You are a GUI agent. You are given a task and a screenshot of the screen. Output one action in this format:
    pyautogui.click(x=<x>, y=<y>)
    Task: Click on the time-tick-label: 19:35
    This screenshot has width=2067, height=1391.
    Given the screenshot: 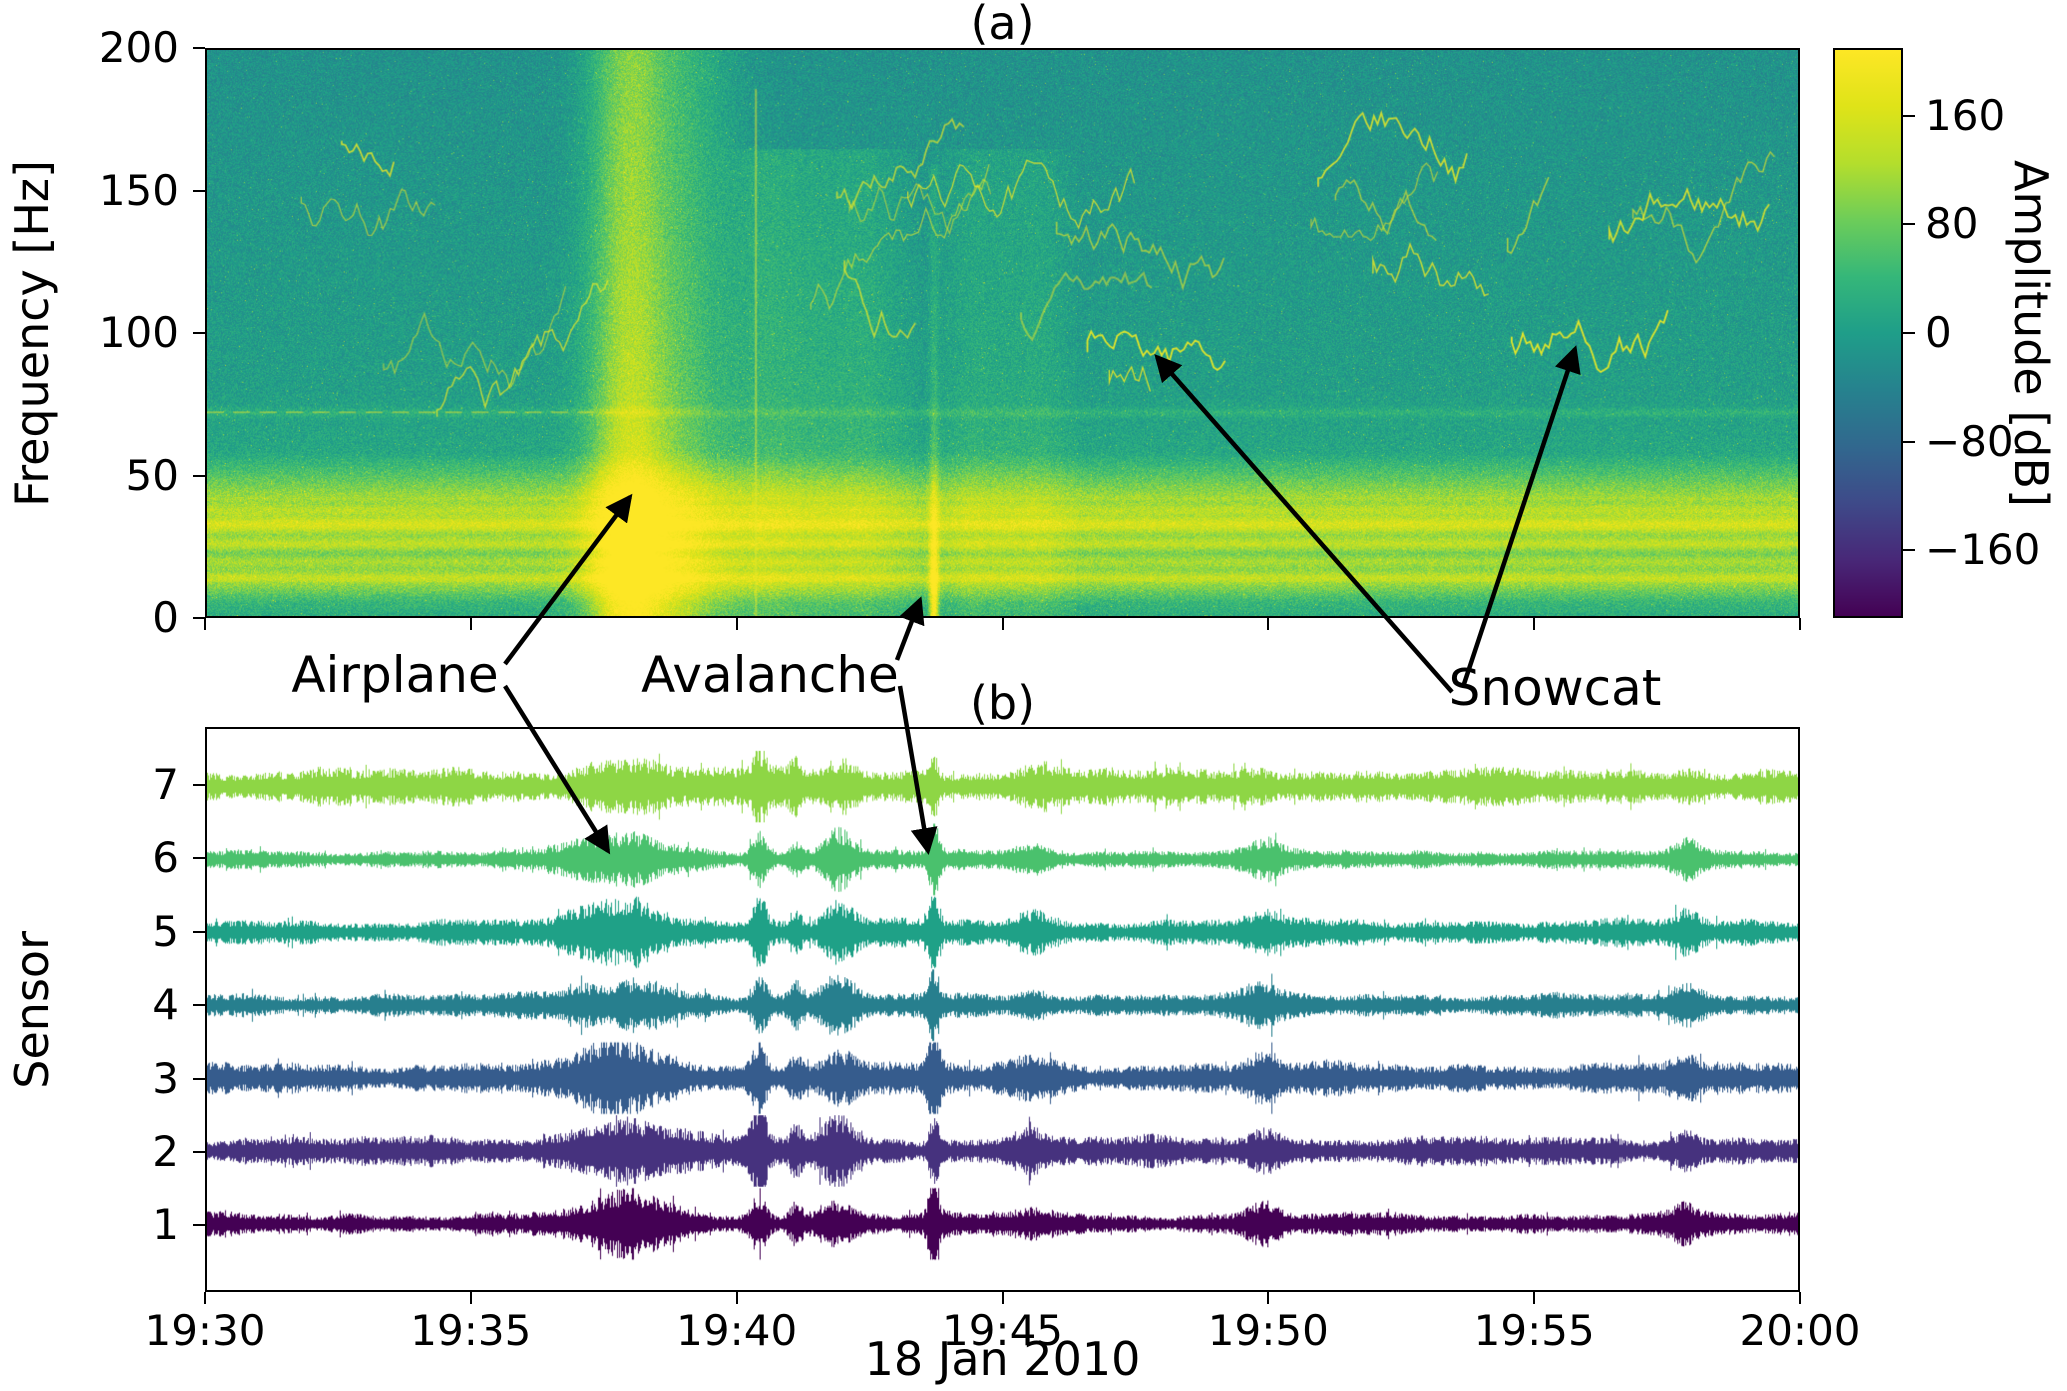 What is the action you would take?
    pyautogui.click(x=471, y=1330)
    